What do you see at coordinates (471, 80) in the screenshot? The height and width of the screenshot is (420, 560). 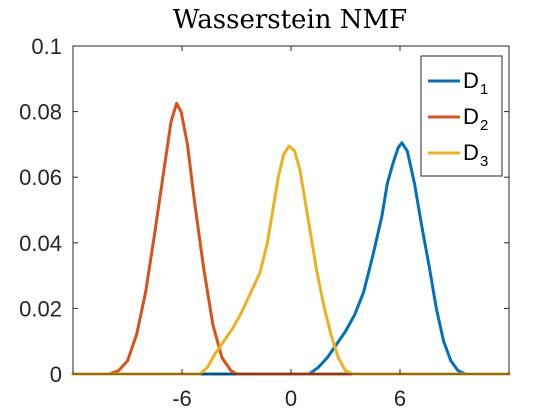 I see `legend-label-1: D` at bounding box center [471, 80].